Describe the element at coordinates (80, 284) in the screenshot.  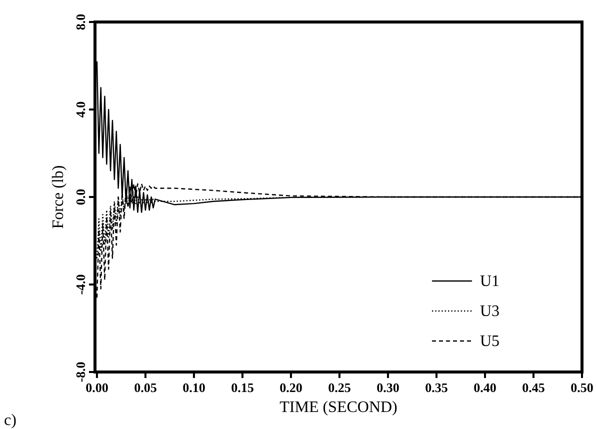
I see `y-tick-label: -4.0` at that location.